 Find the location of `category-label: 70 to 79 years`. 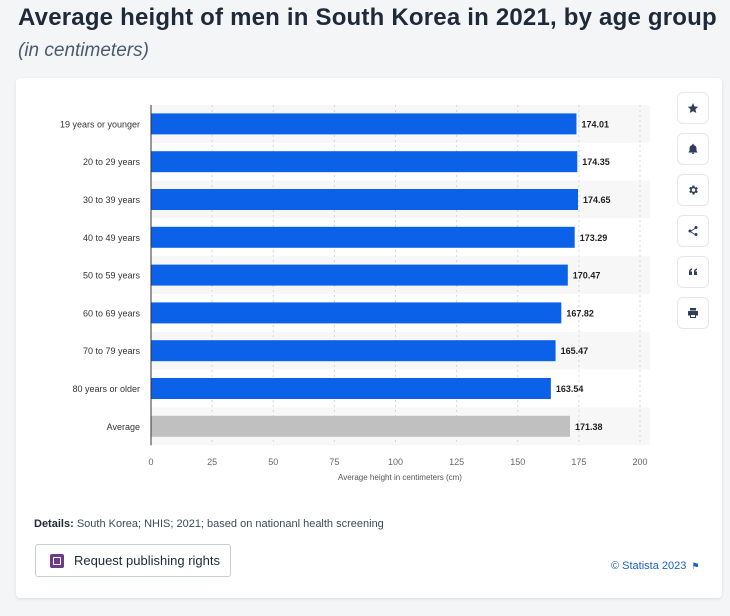

category-label: 70 to 79 years is located at coordinates (112, 351).